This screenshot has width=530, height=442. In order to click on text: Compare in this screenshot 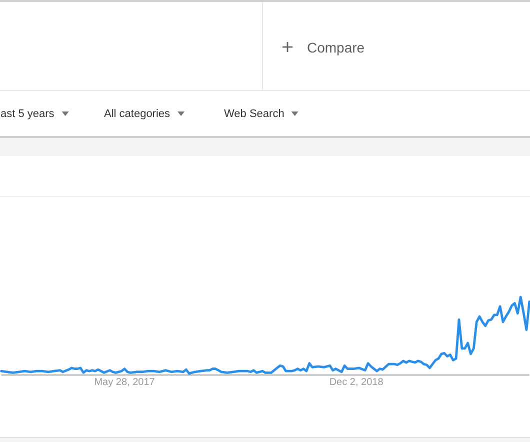, I will do `click(336, 48)`.